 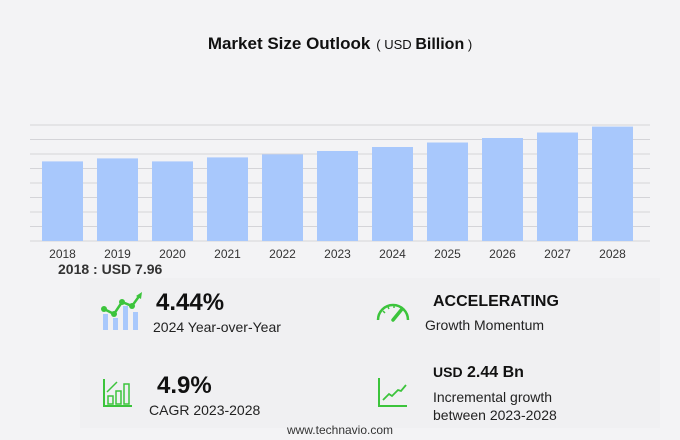 I want to click on bar-growth-icon, so click(x=117, y=393).